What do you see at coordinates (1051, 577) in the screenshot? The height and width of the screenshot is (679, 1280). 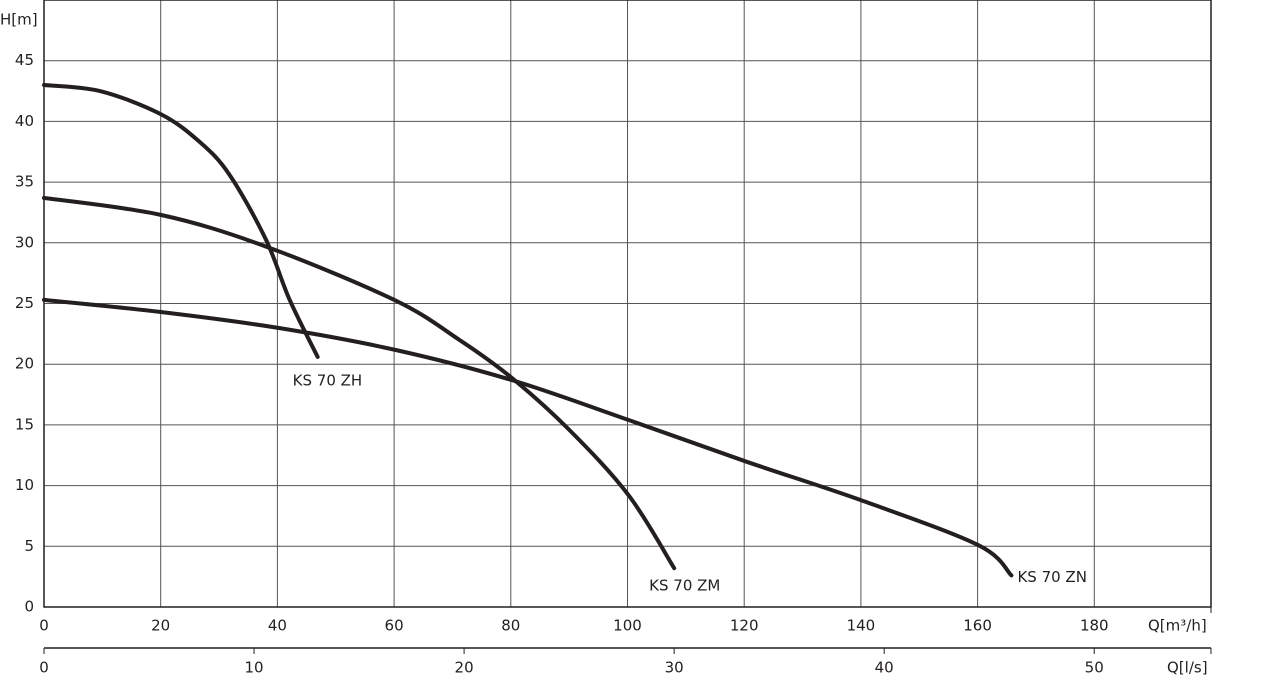 I see `curve-label: KS 70 ZN` at bounding box center [1051, 577].